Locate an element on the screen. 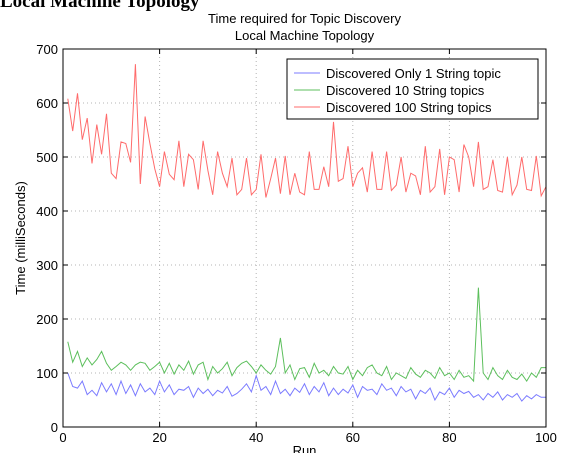 The image size is (563, 453). y-tick-label: 600 is located at coordinates (47, 103).